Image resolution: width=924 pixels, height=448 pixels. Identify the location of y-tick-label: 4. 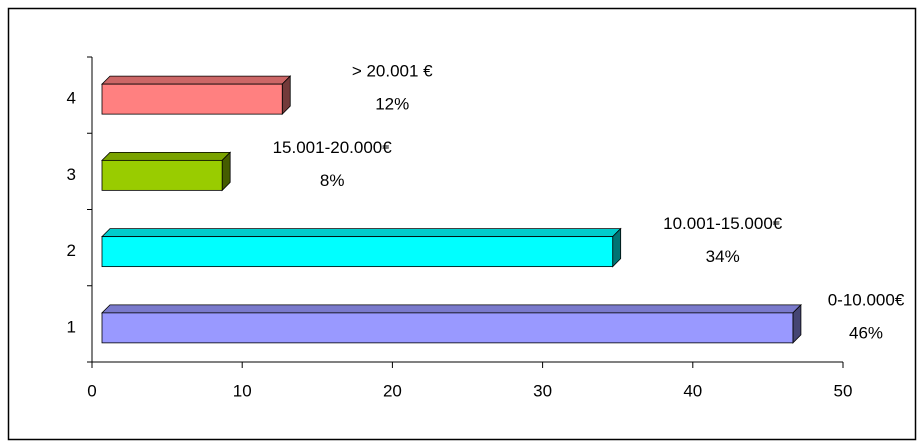
(71, 98).